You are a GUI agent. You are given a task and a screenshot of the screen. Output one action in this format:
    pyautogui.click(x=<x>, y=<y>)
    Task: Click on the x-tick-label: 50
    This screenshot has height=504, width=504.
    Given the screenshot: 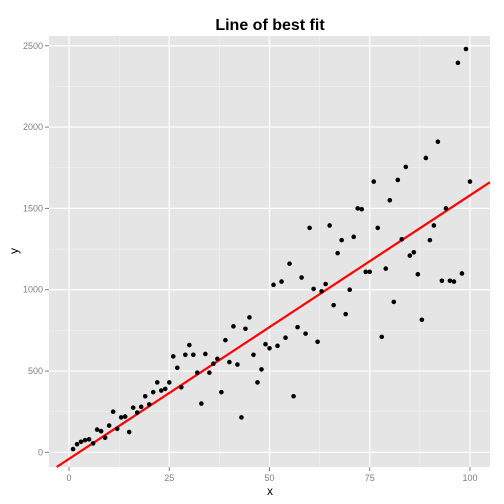 What is the action you would take?
    pyautogui.click(x=269, y=478)
    